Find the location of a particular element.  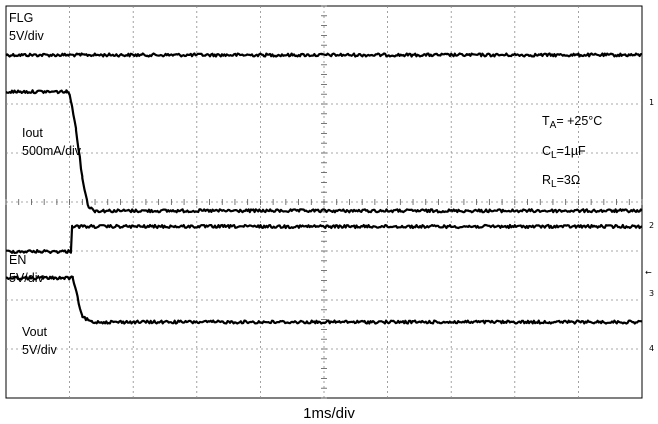

annotation-ambient-temp: TA= +25°C is located at coordinates (572, 122).